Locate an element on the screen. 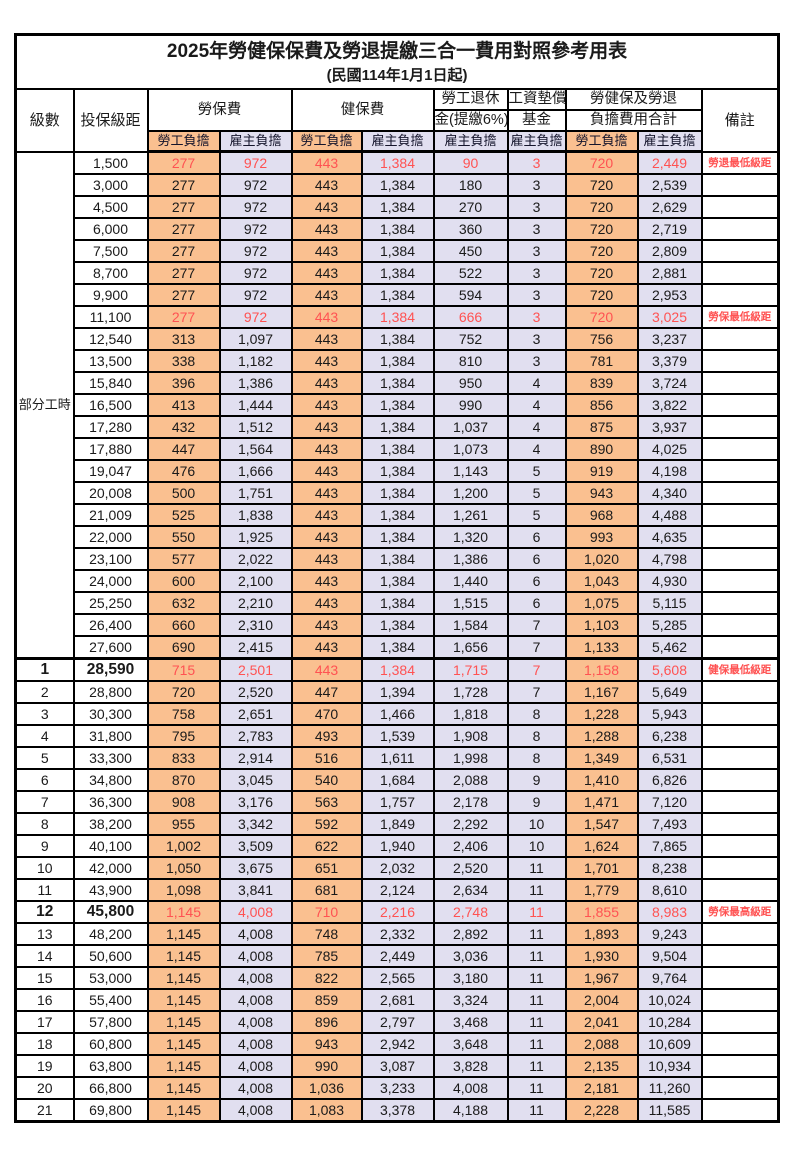 The height and width of the screenshot is (1153, 791). cell-total-employee: 2,228 is located at coordinates (601, 1110).